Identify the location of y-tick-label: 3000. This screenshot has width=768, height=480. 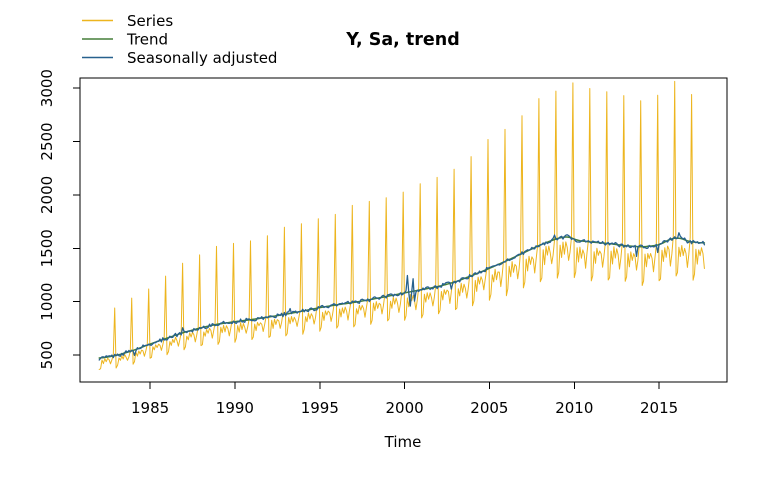
(47, 88).